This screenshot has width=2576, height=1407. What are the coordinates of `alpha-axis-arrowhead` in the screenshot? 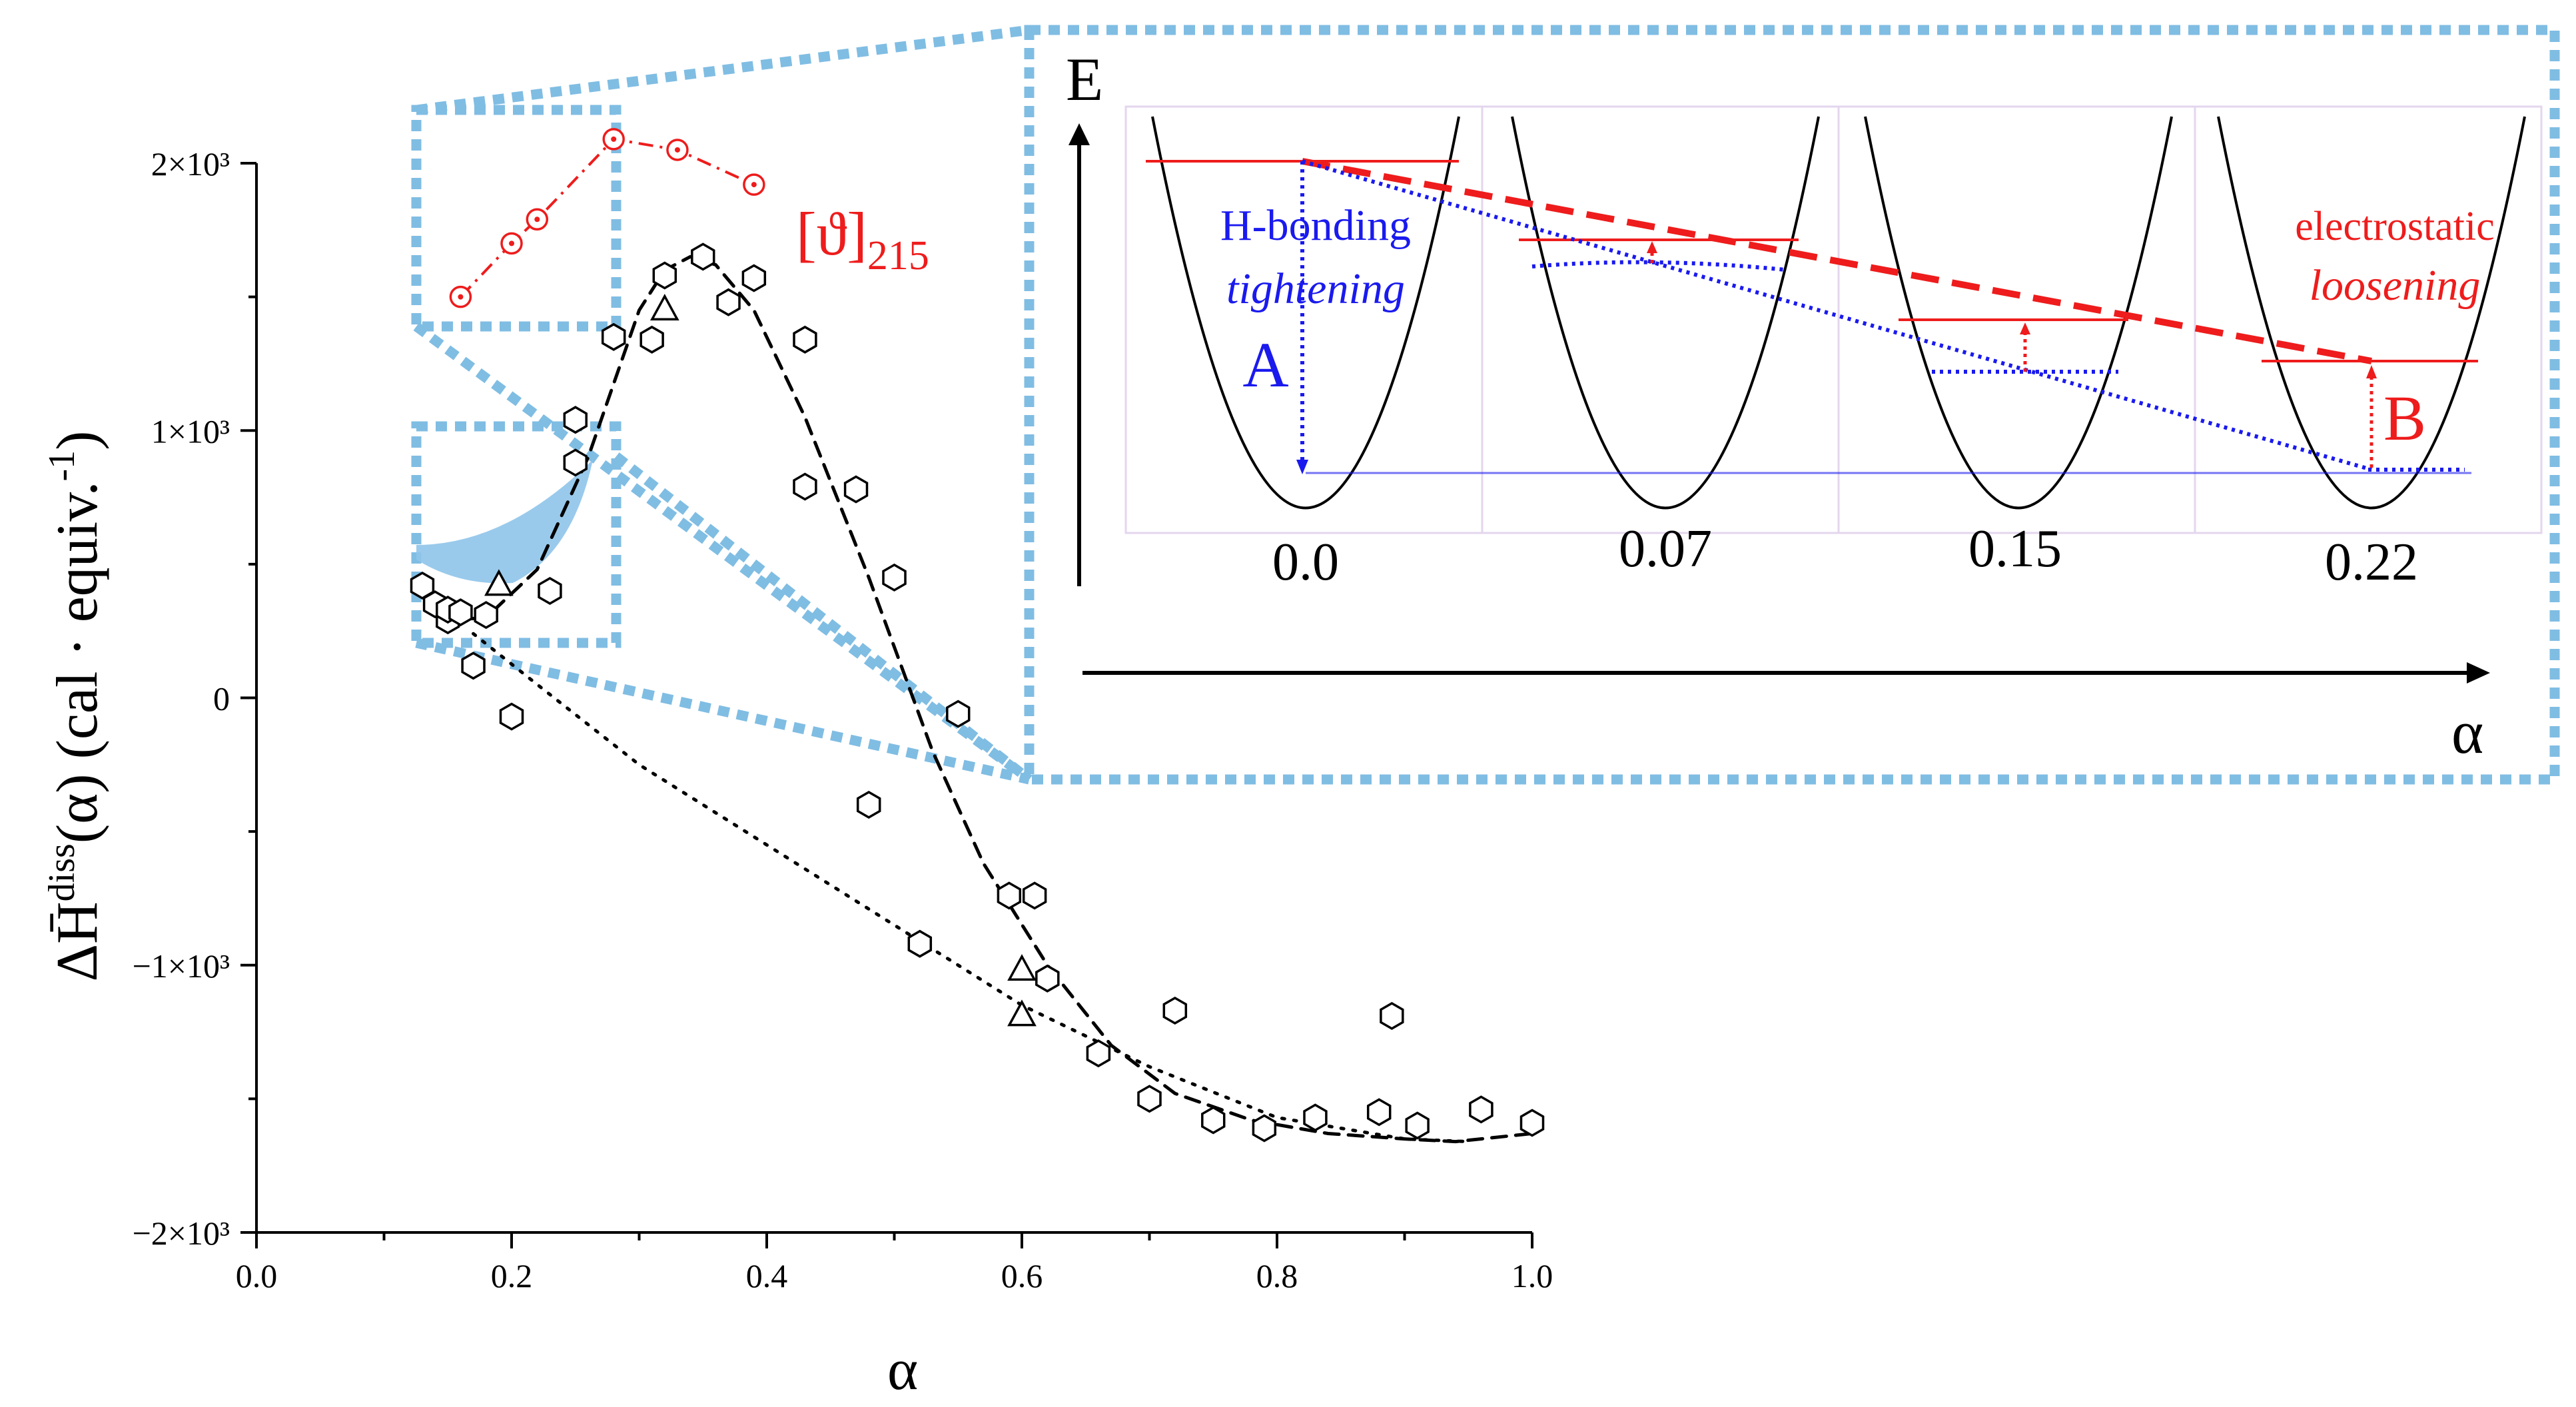 It's located at (2478, 673).